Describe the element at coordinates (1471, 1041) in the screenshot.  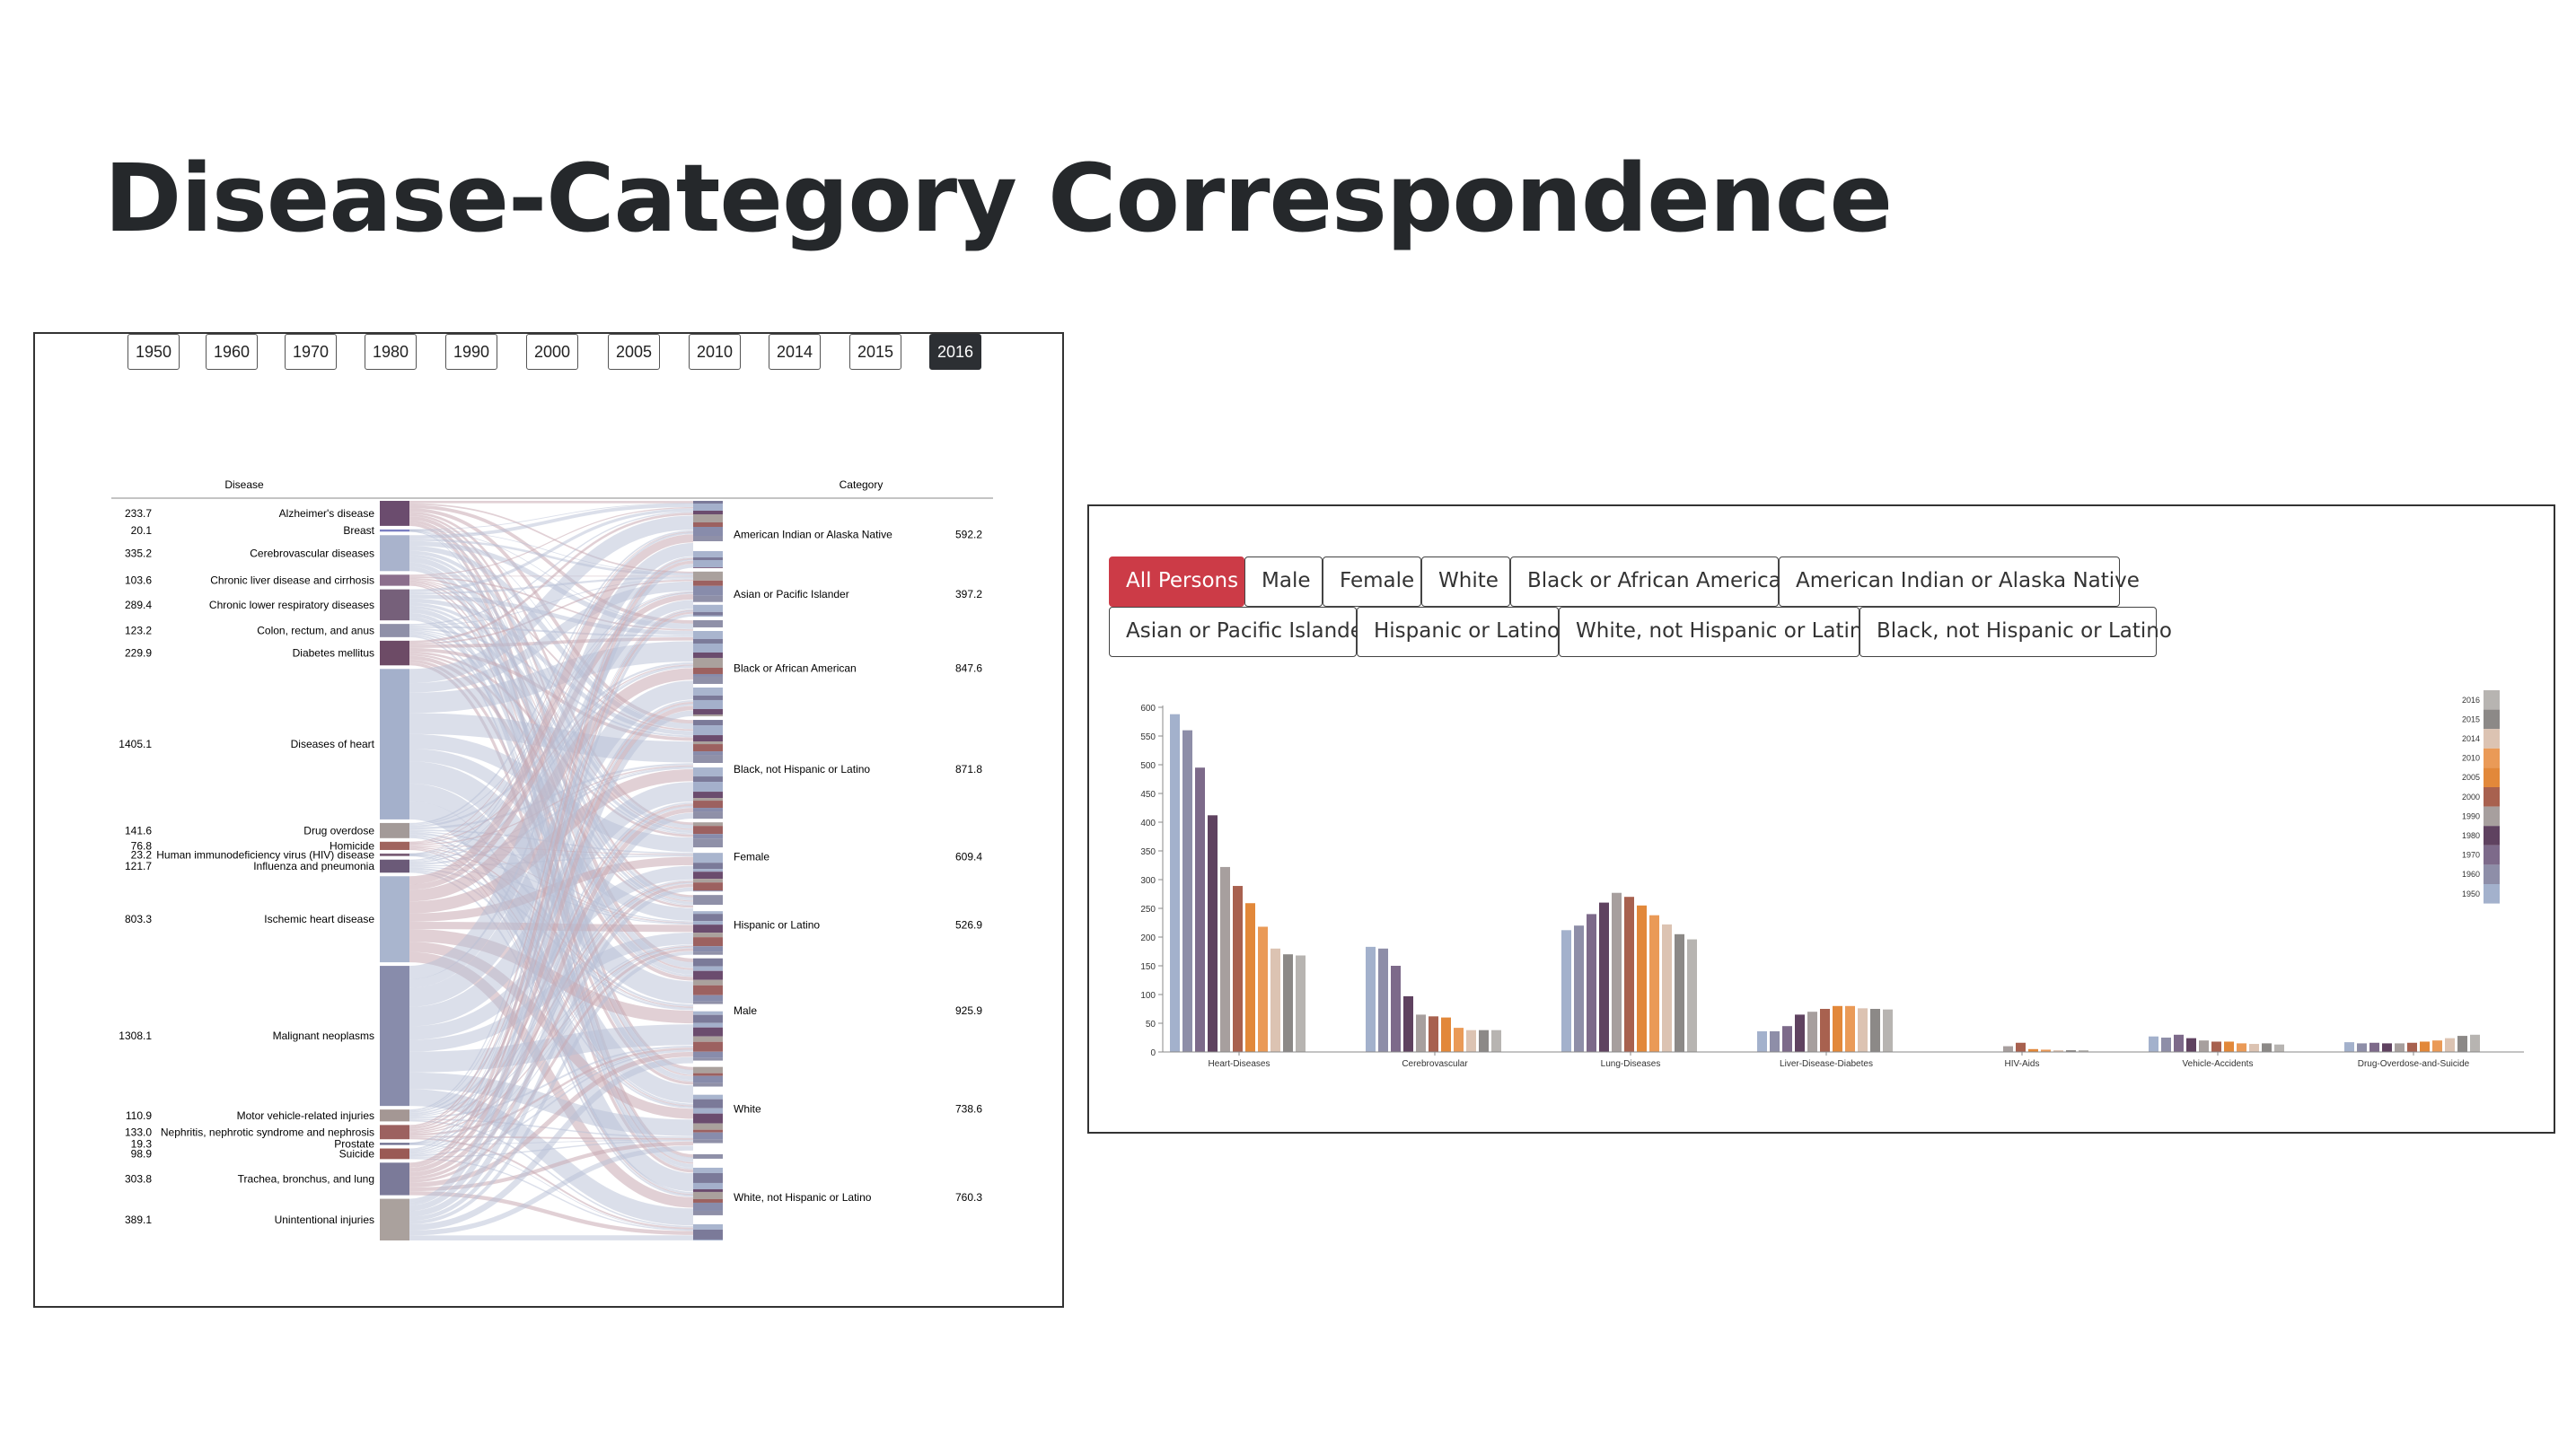
I see `bar-cerebrovascular-2014` at that location.